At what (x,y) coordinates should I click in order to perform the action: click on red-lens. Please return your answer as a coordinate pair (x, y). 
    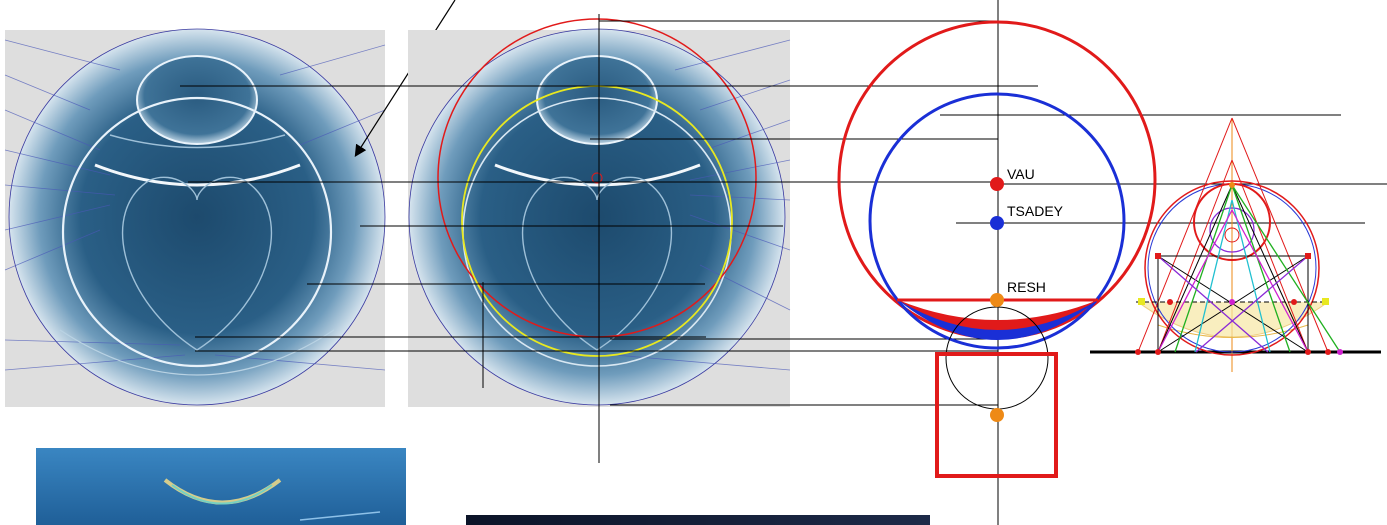
    Looking at the image, I should click on (998, 315).